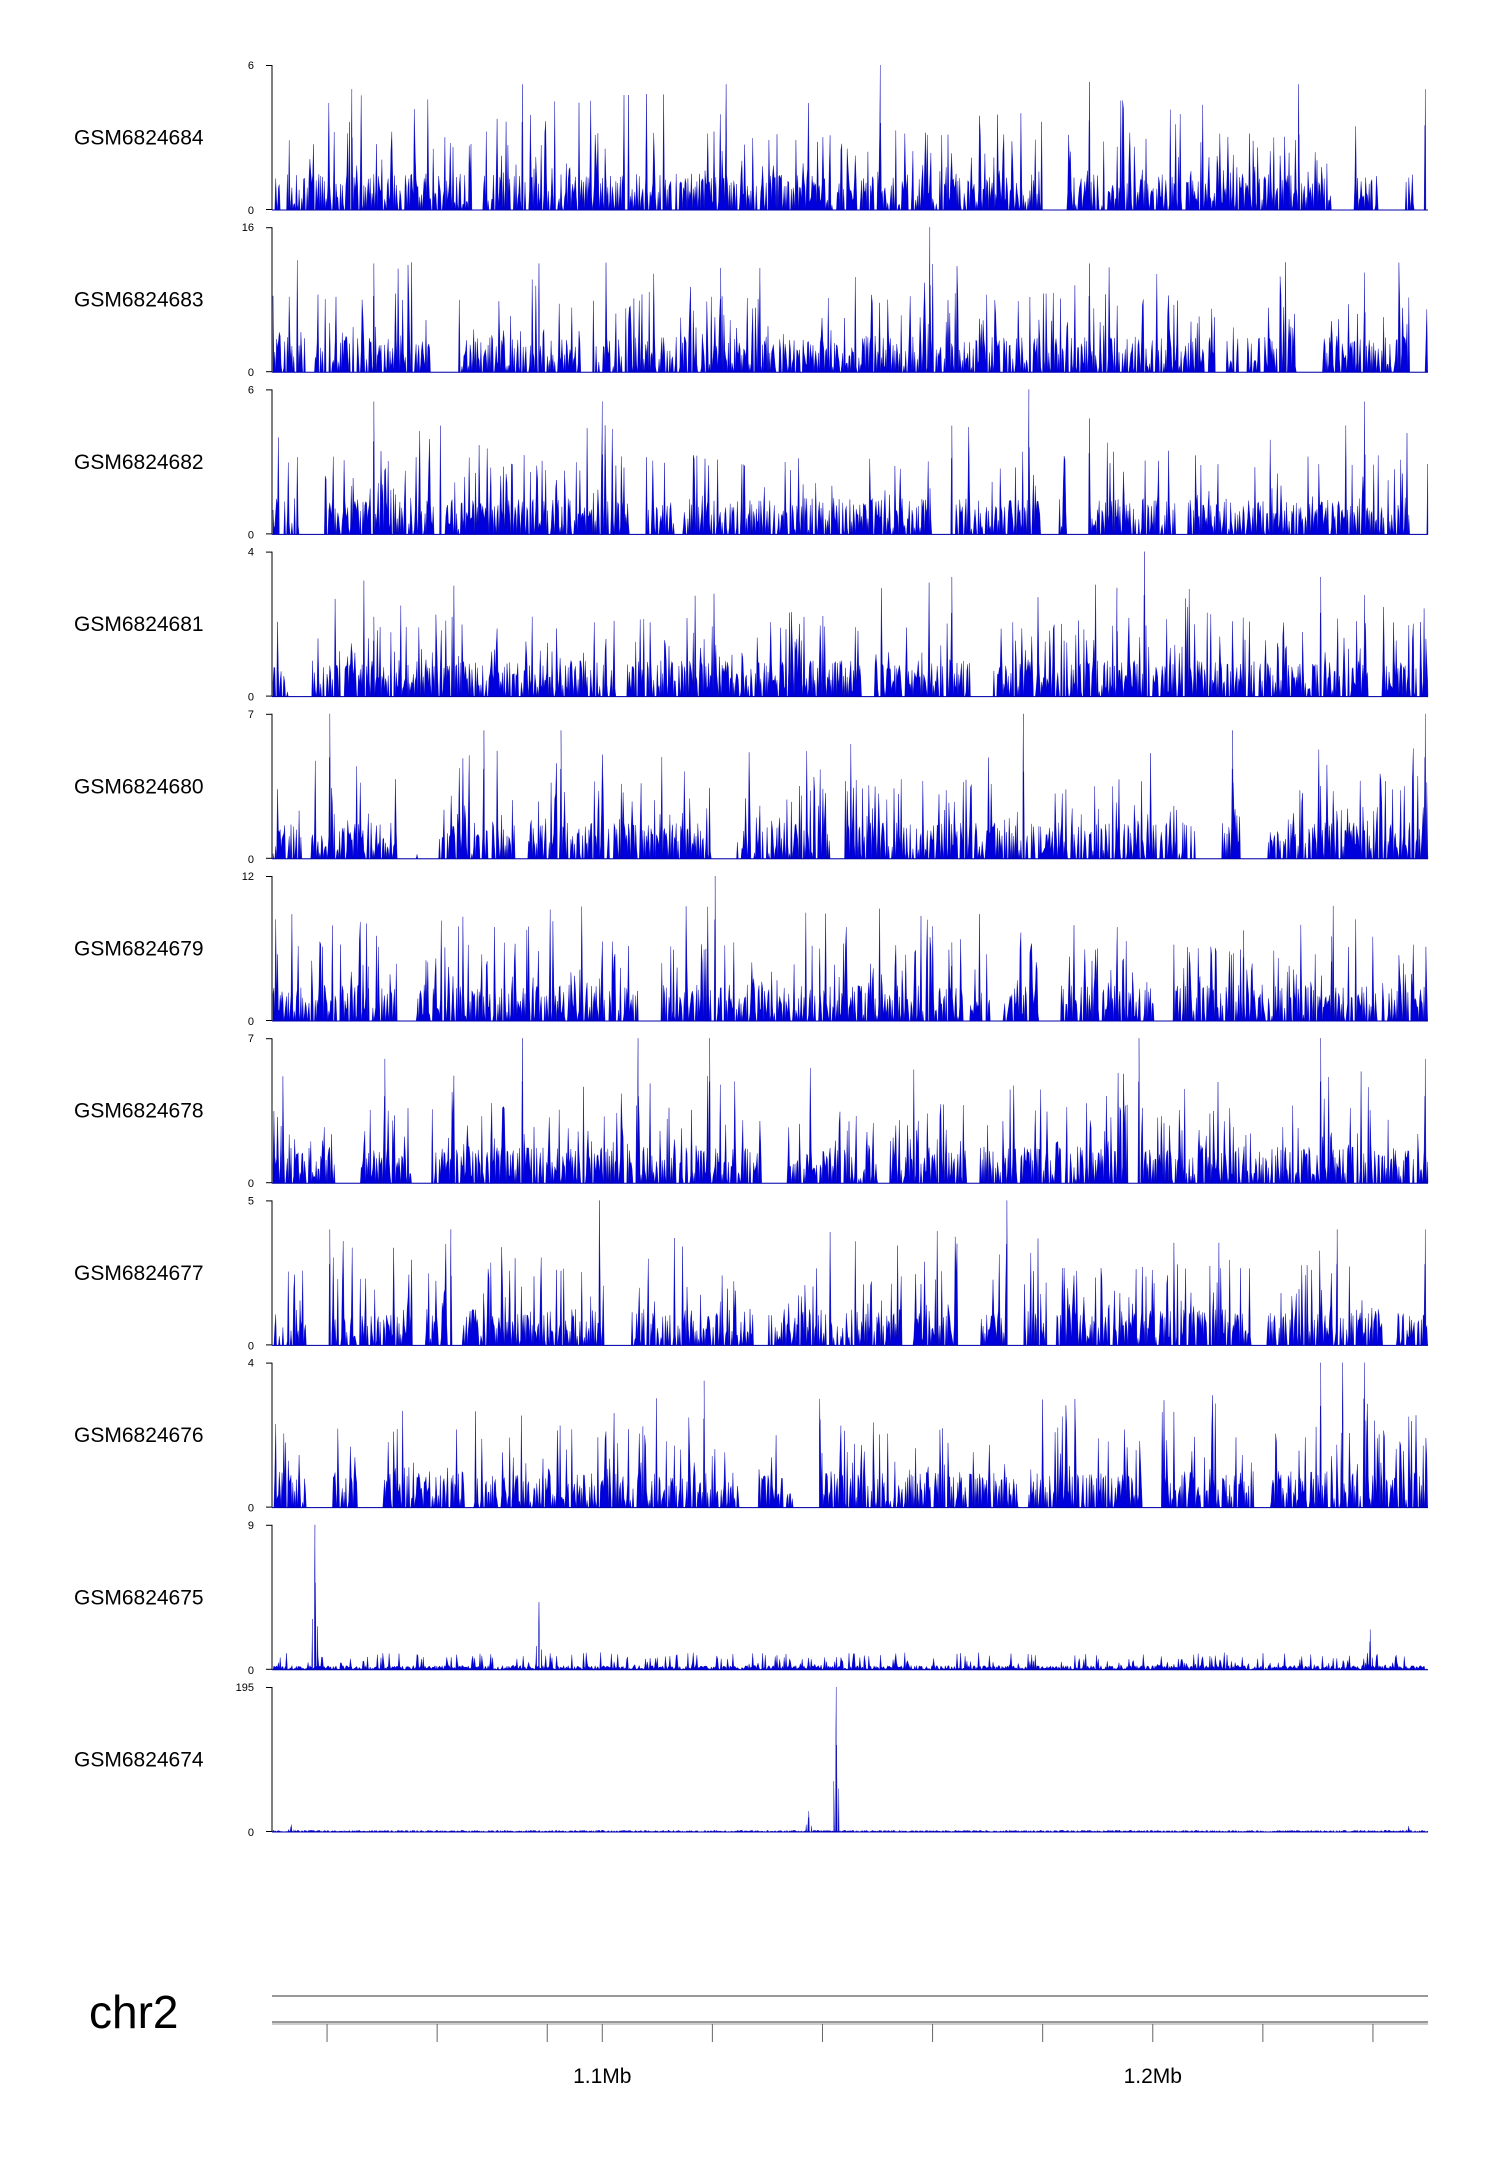 Image resolution: width=1500 pixels, height=2170 pixels. I want to click on track-label: GSM6824678, so click(139, 1111).